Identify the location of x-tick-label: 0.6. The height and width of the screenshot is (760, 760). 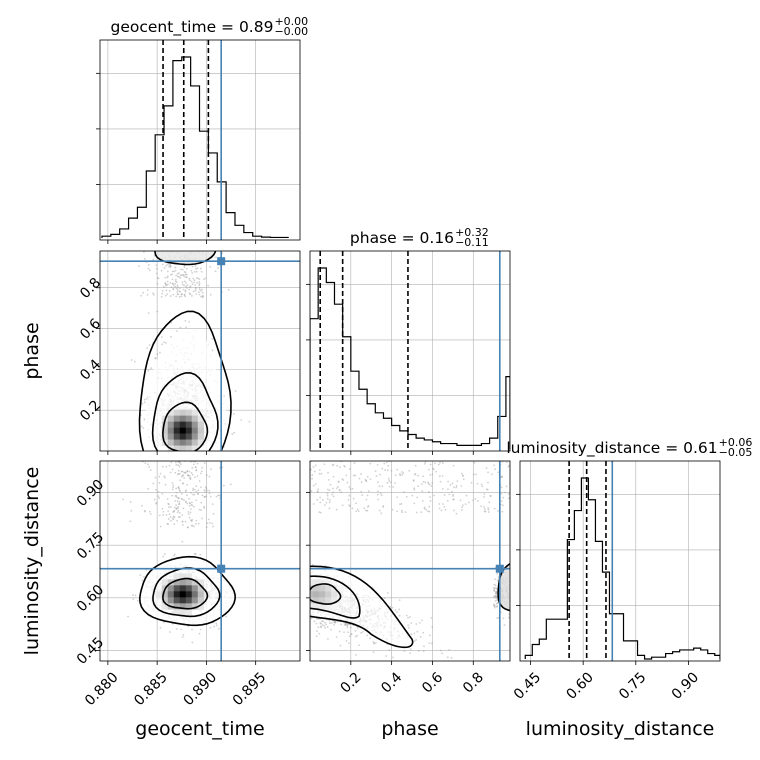
(432, 682).